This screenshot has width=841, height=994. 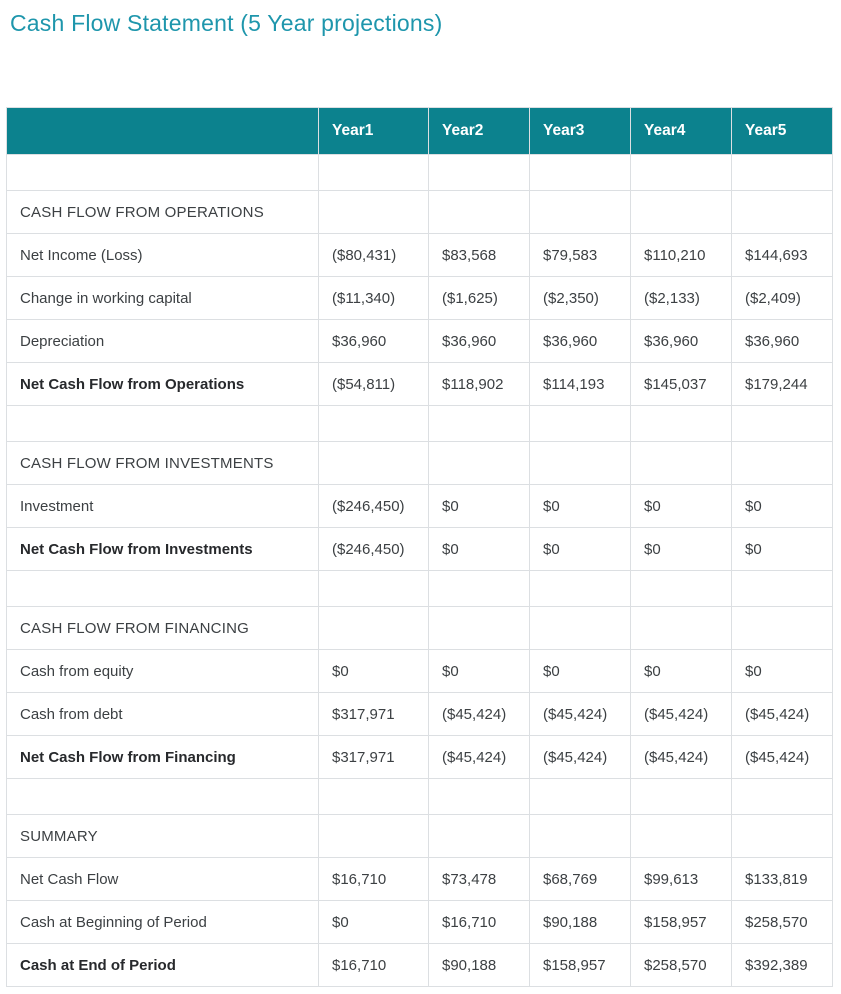 I want to click on table-row: Investment ($246,450) $0 $0 $0 $0, so click(x=419, y=506).